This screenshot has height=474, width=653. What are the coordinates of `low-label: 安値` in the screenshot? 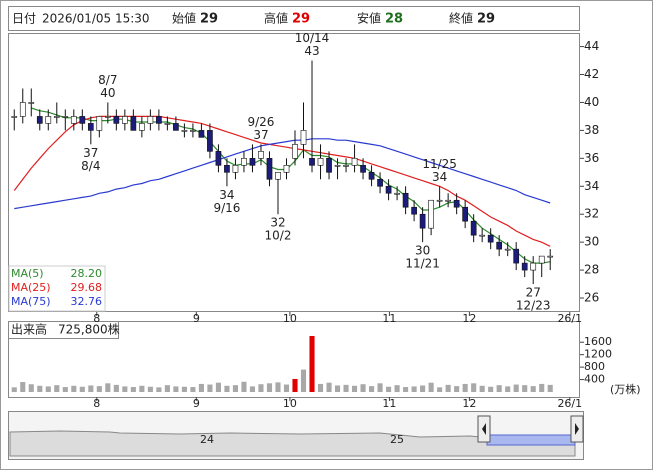 It's located at (369, 18).